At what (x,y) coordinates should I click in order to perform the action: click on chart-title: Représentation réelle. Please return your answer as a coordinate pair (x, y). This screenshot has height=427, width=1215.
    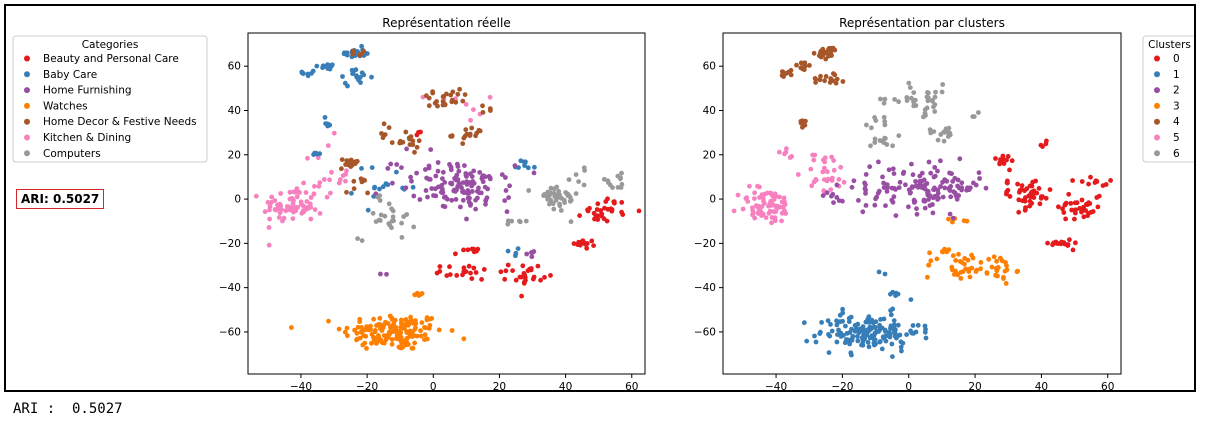
    Looking at the image, I should click on (446, 23).